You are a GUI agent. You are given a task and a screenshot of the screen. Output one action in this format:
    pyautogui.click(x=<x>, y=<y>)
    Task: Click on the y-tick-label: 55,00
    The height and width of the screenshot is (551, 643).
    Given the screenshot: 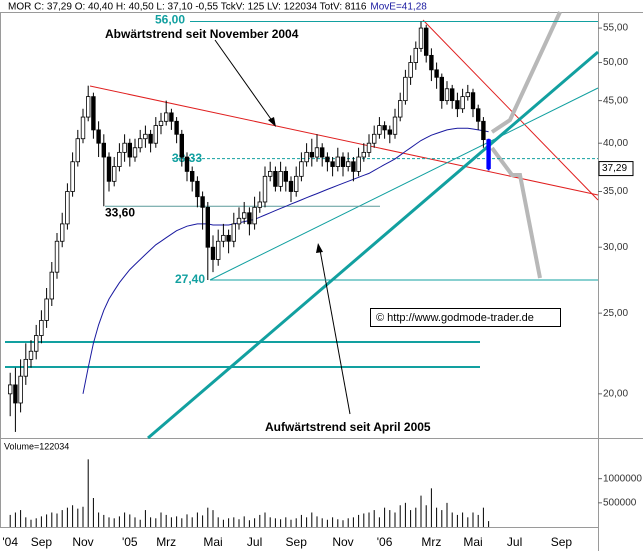 What is the action you would take?
    pyautogui.click(x=615, y=28)
    